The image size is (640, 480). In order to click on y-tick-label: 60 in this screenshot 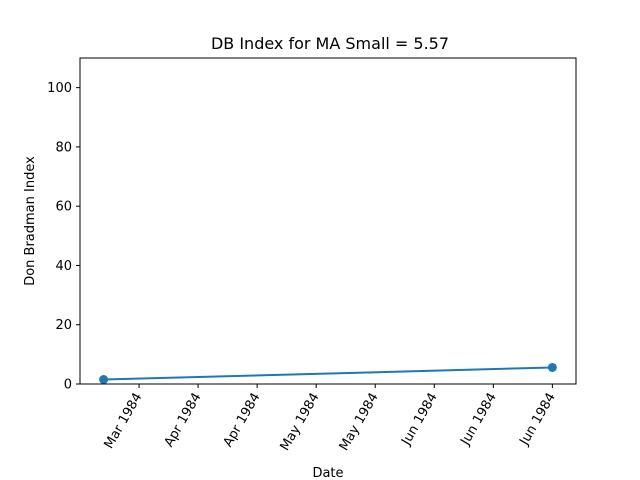, I will do `click(63, 207)`.